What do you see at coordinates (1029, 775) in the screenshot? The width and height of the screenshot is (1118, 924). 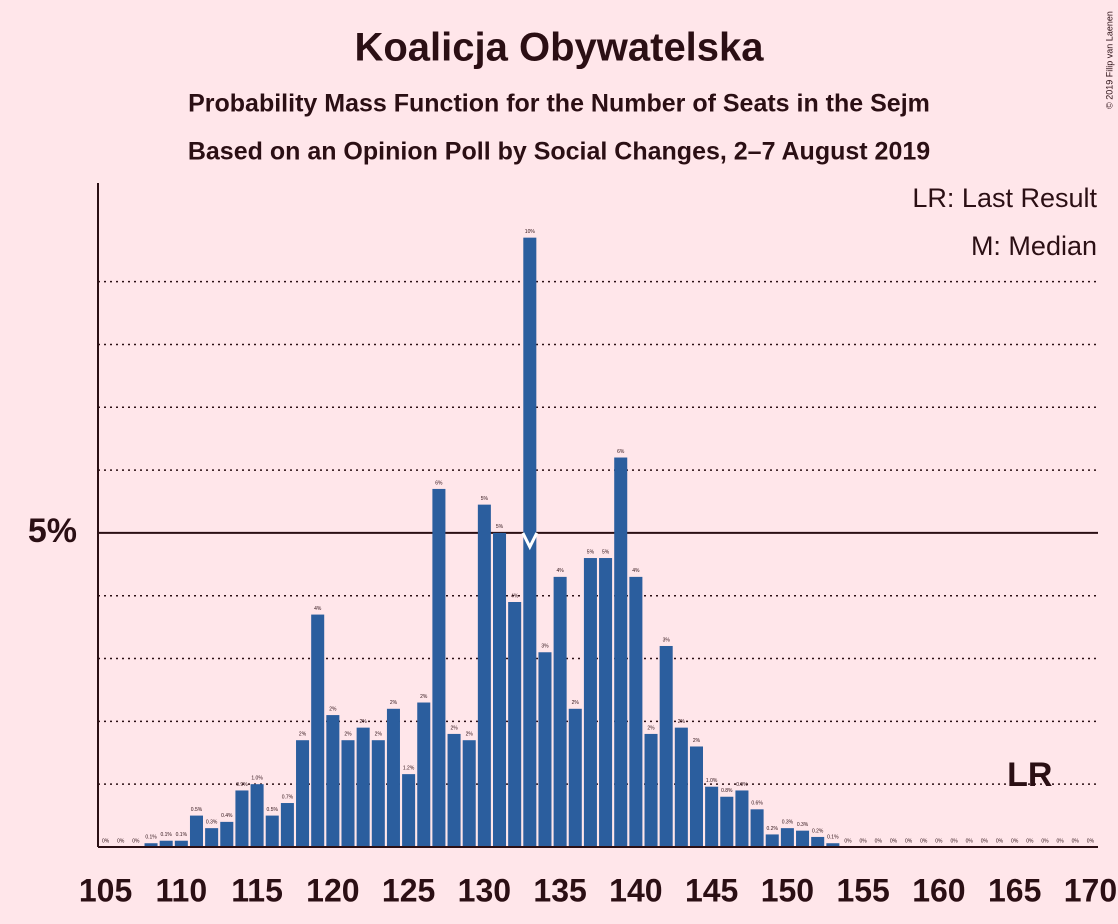 I see `last-result-marker: LR` at bounding box center [1029, 775].